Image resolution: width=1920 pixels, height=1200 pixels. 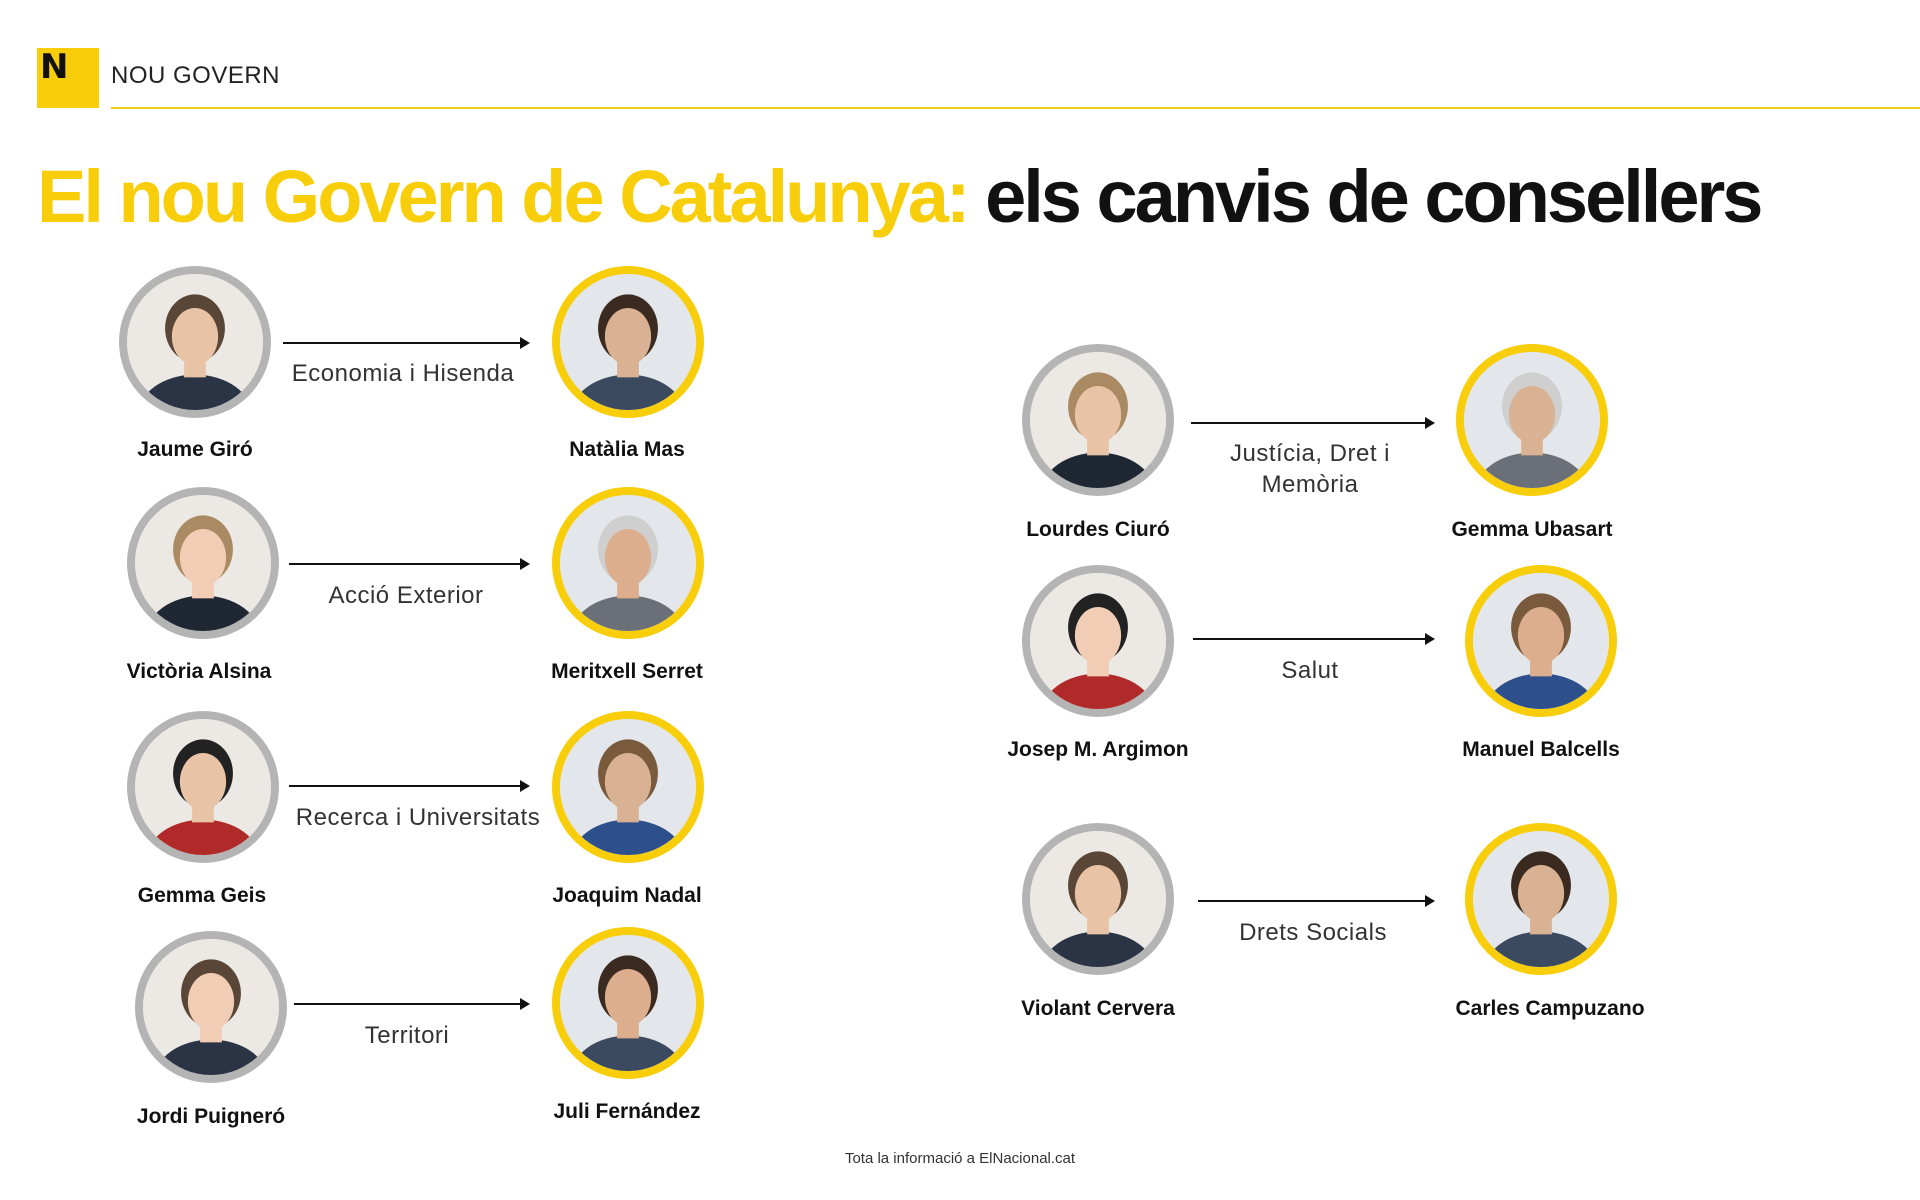 I want to click on incoming-name: Meritxell Serret, so click(x=627, y=671).